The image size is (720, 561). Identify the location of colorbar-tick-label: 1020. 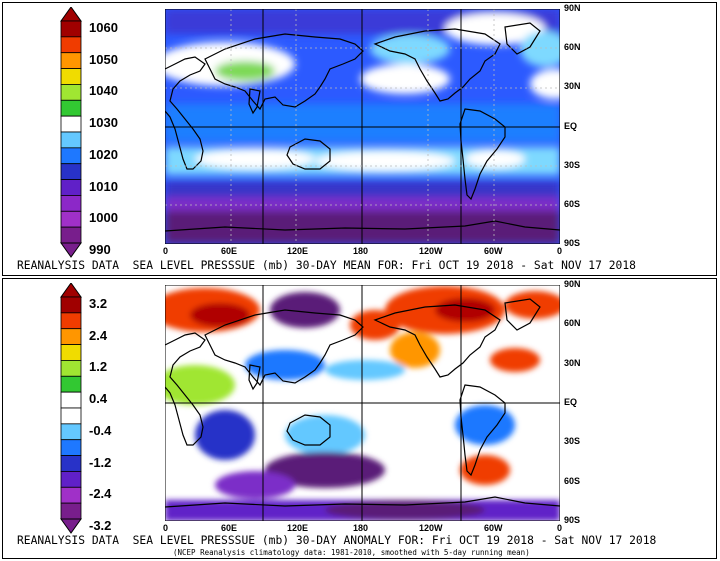
(103, 154).